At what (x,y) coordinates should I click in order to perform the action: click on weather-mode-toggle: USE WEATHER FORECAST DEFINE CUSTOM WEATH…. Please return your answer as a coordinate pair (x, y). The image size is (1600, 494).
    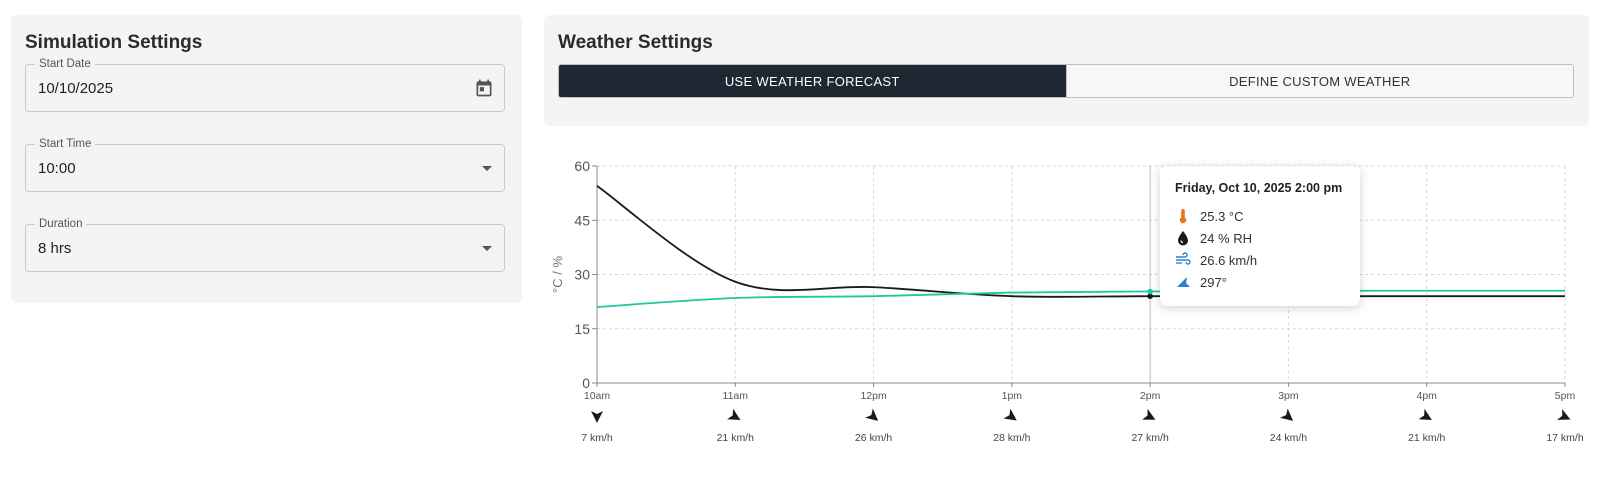
    Looking at the image, I should click on (1066, 81).